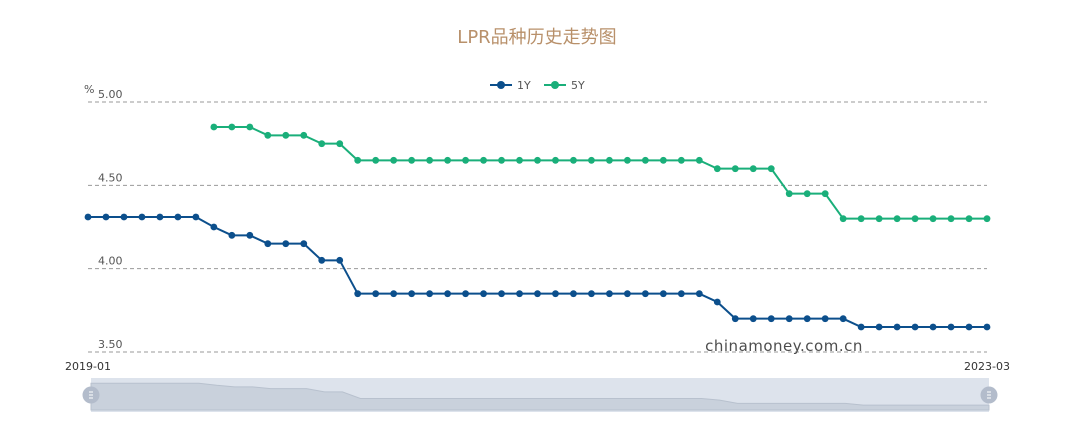 The width and height of the screenshot is (1080, 446). Describe the element at coordinates (91, 395) in the screenshot. I see `slider-handle-left` at that location.